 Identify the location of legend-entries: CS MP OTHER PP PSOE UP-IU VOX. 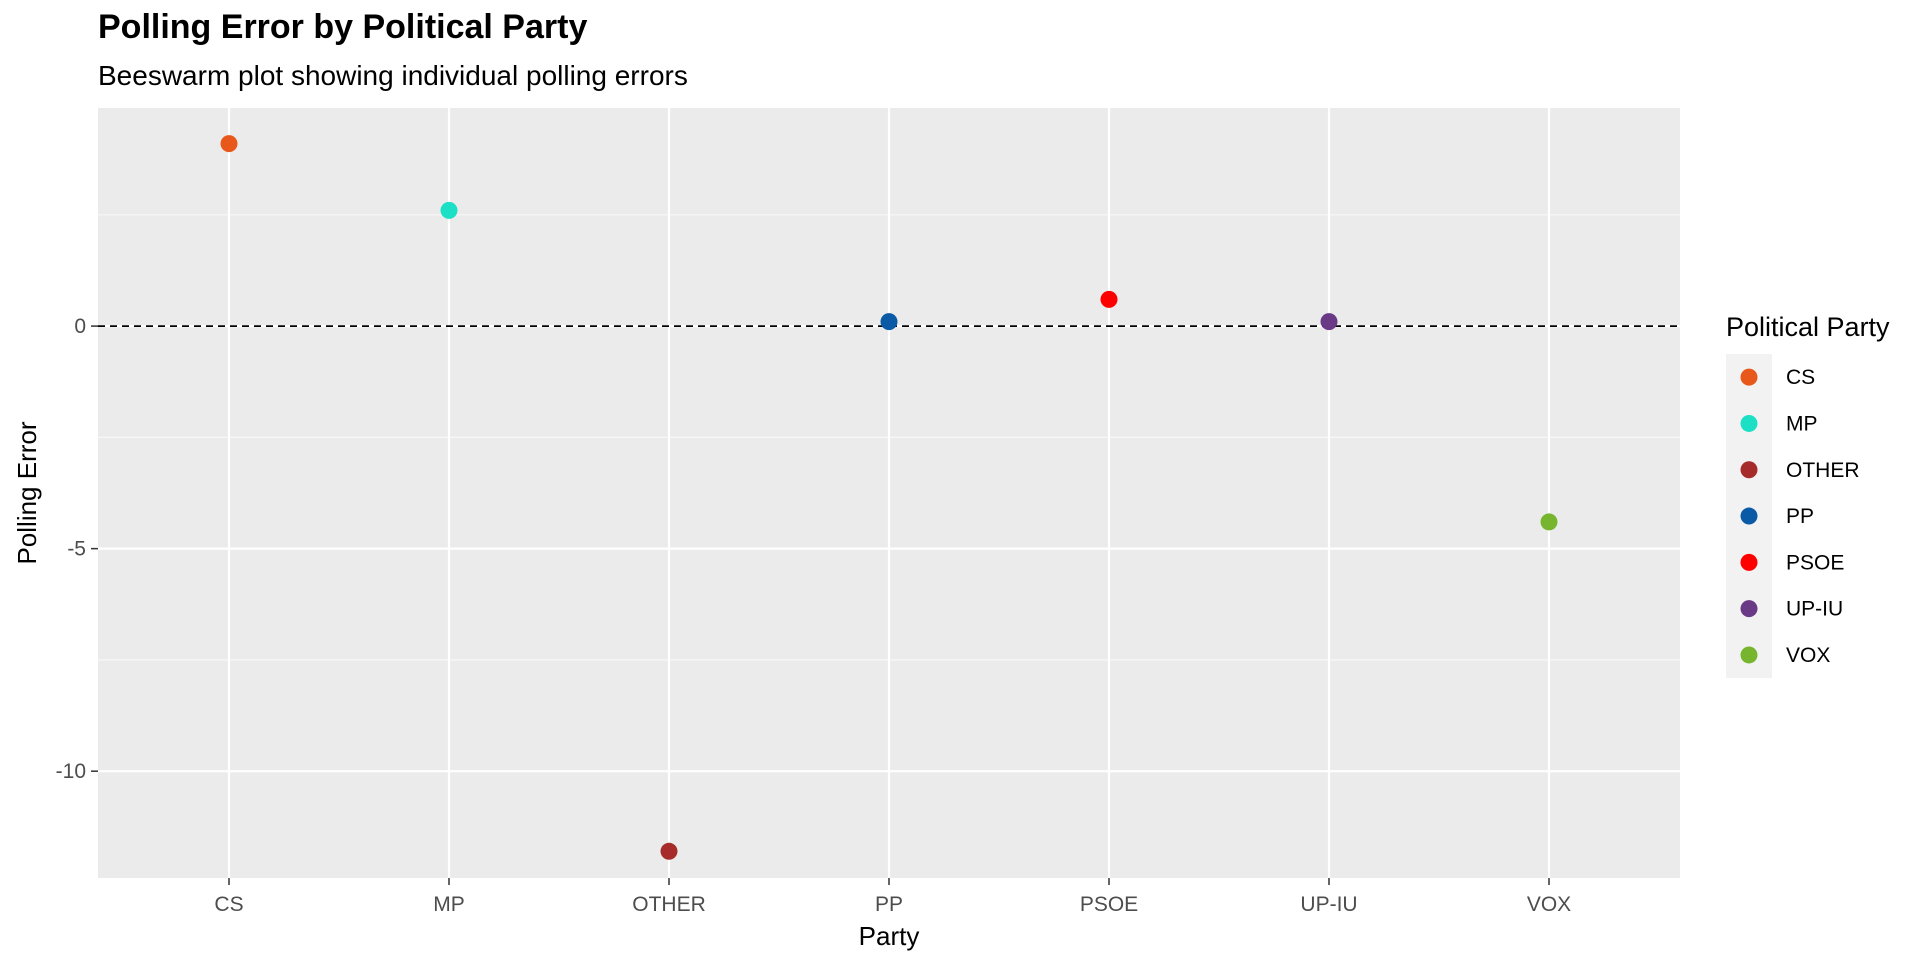
(1800, 516).